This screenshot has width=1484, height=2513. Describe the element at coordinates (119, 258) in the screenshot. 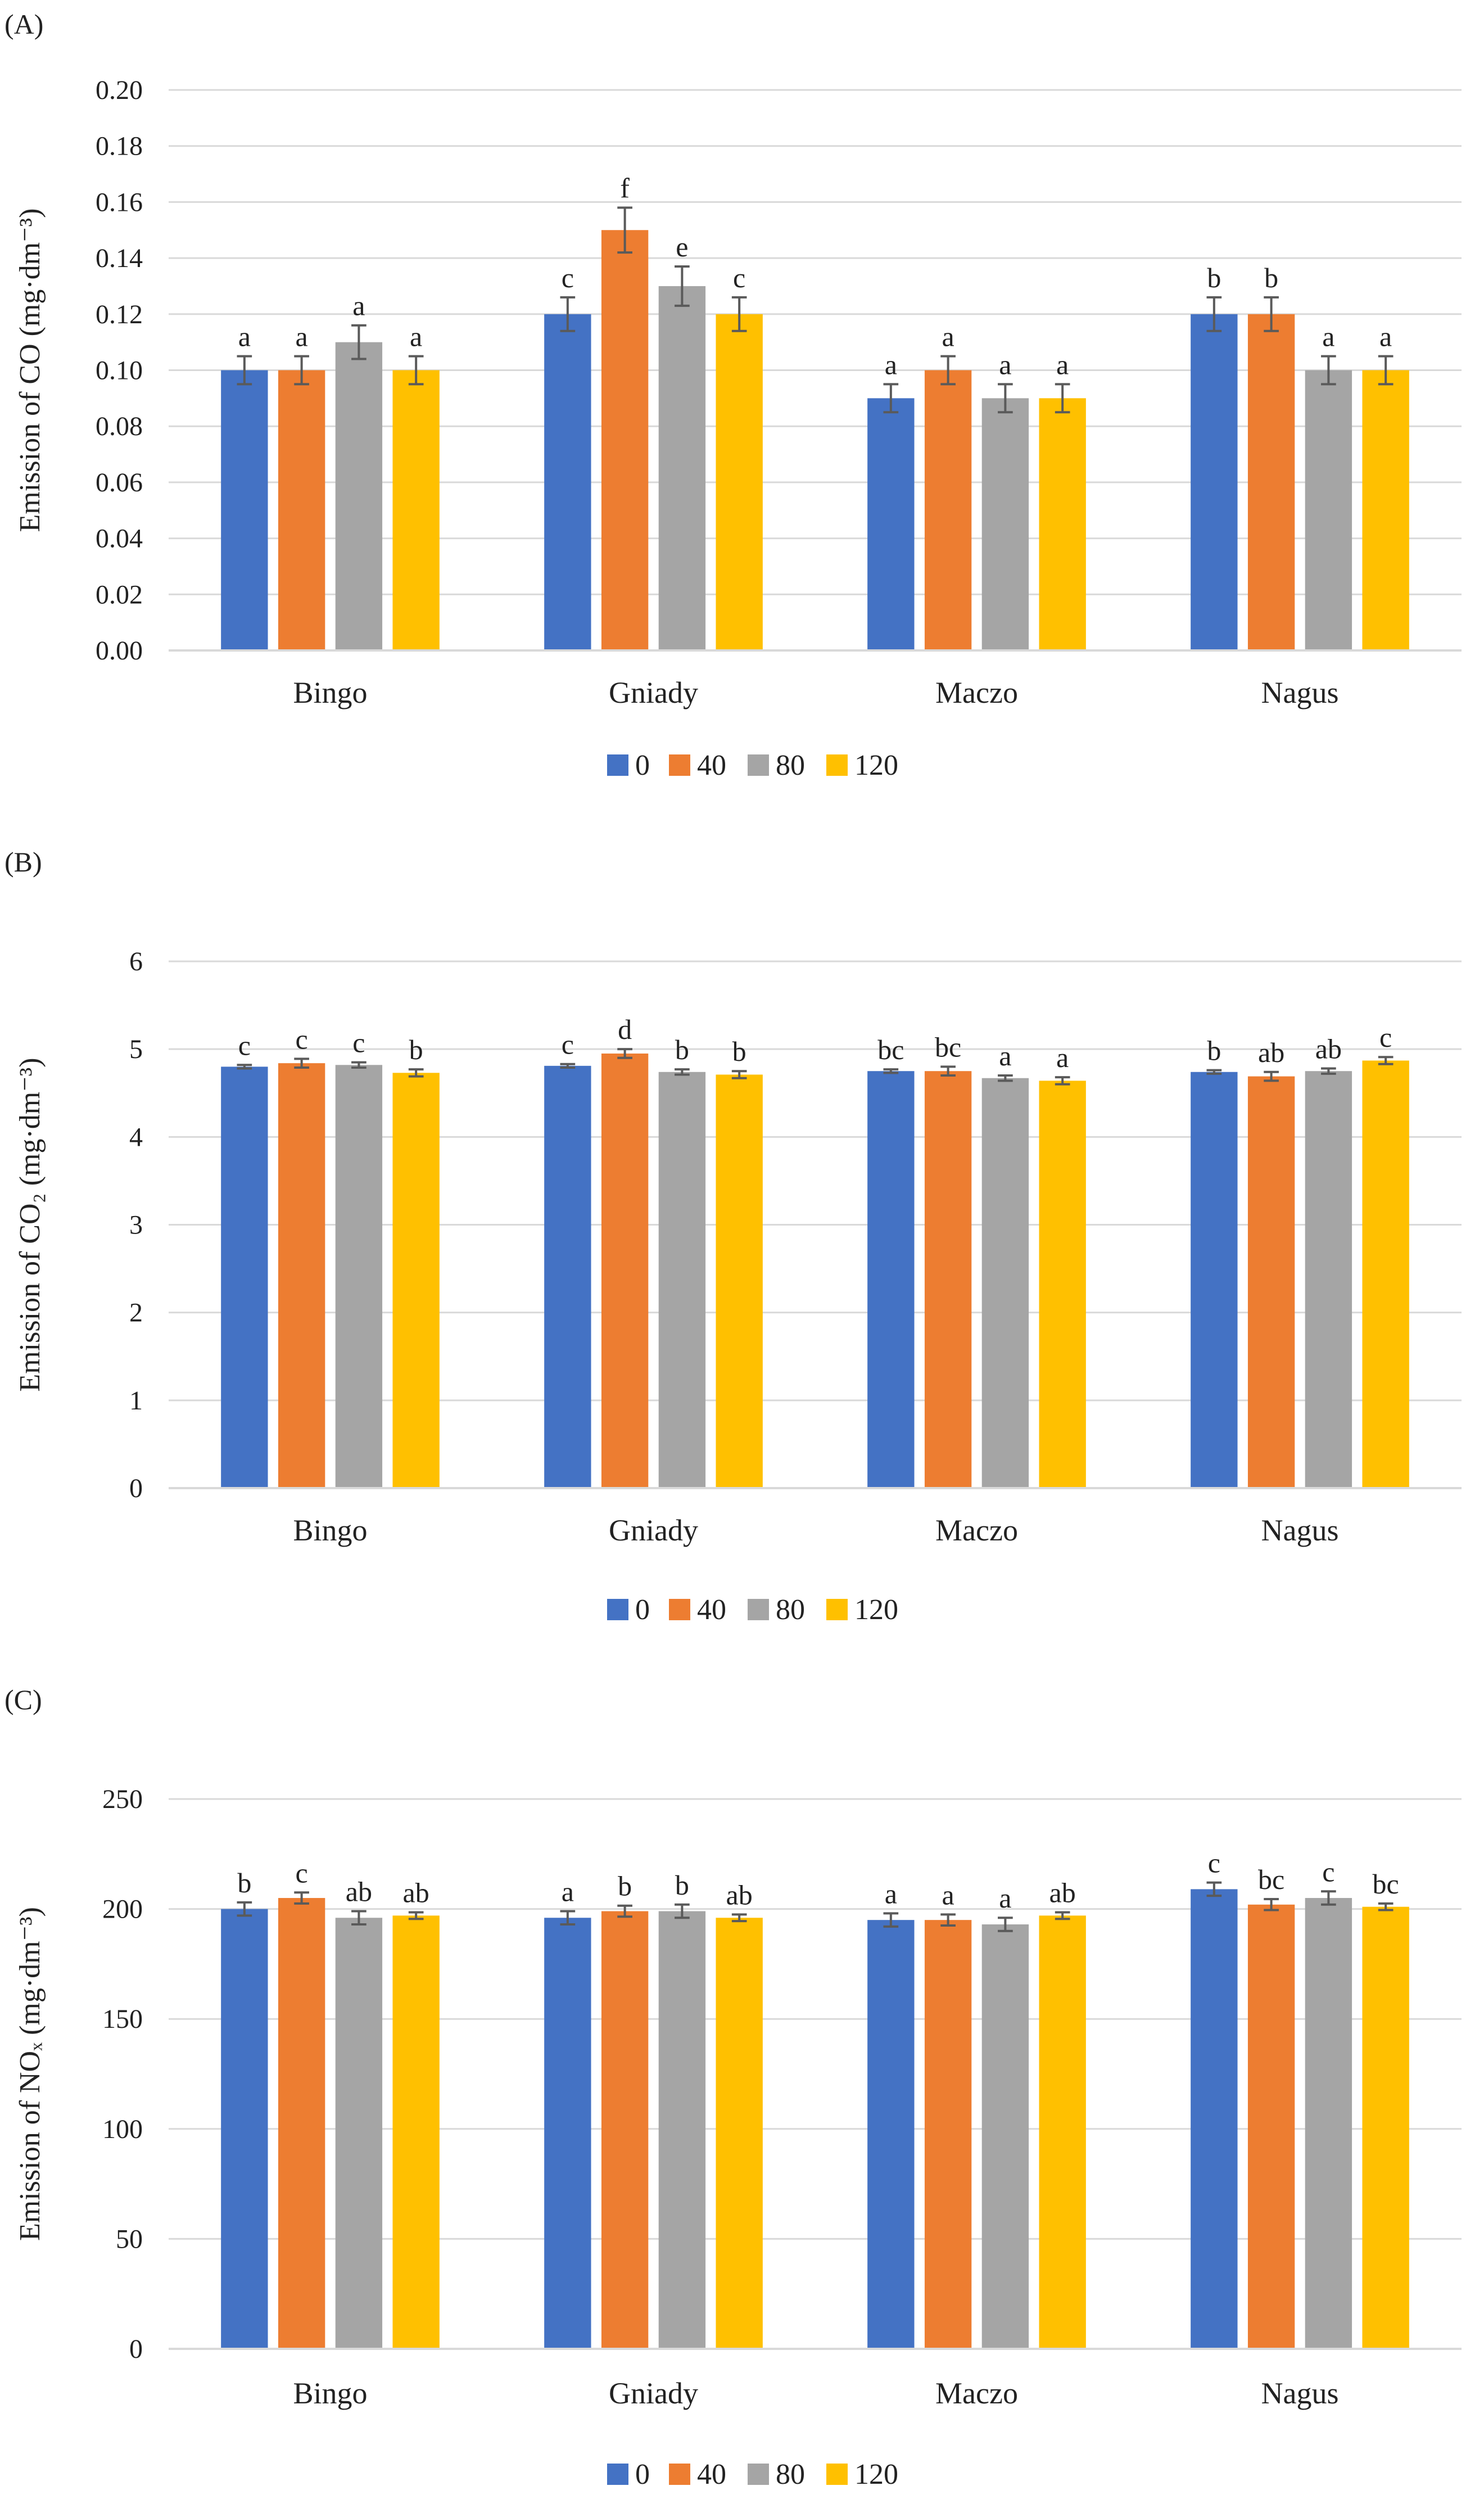

I see `y-tick-label: 0.14` at that location.